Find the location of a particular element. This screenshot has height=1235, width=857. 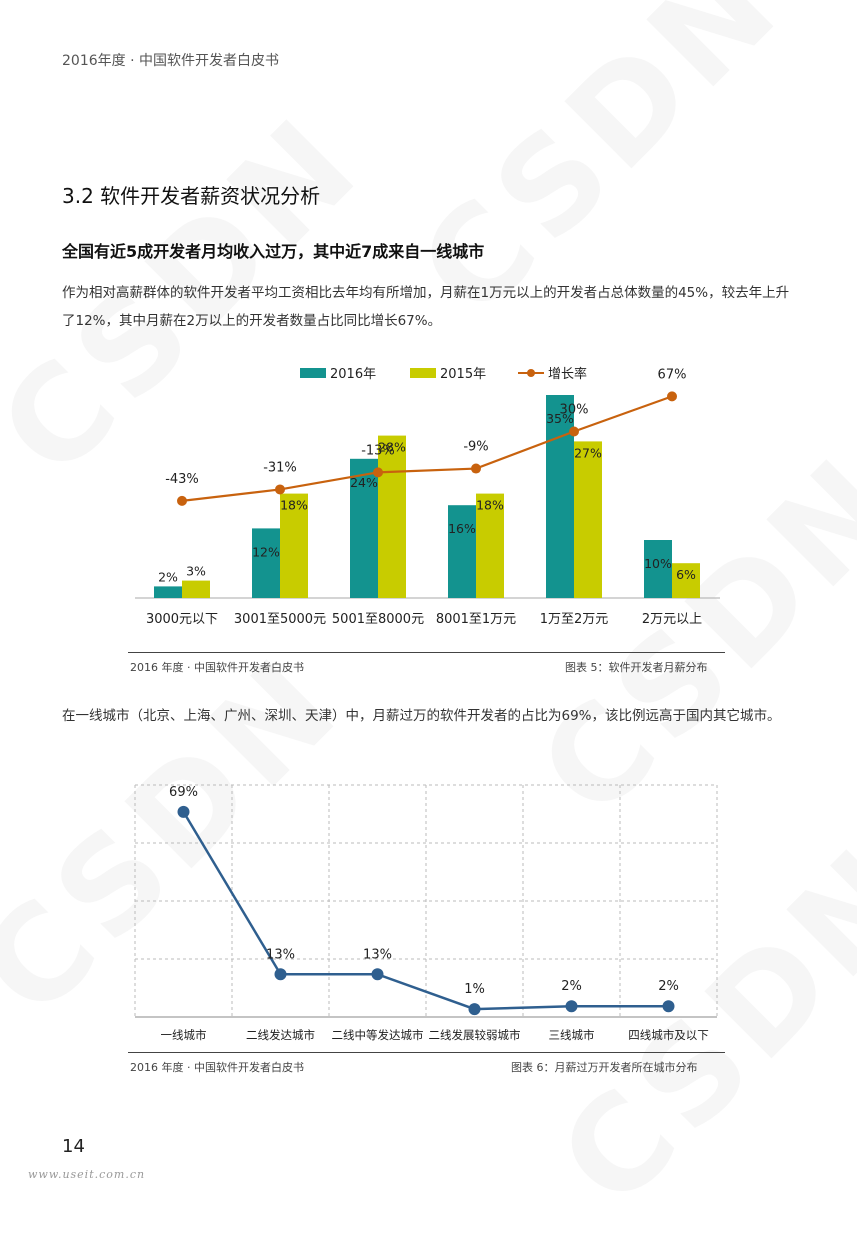

x-tick-label: 四线城市及以下 is located at coordinates (668, 1035).